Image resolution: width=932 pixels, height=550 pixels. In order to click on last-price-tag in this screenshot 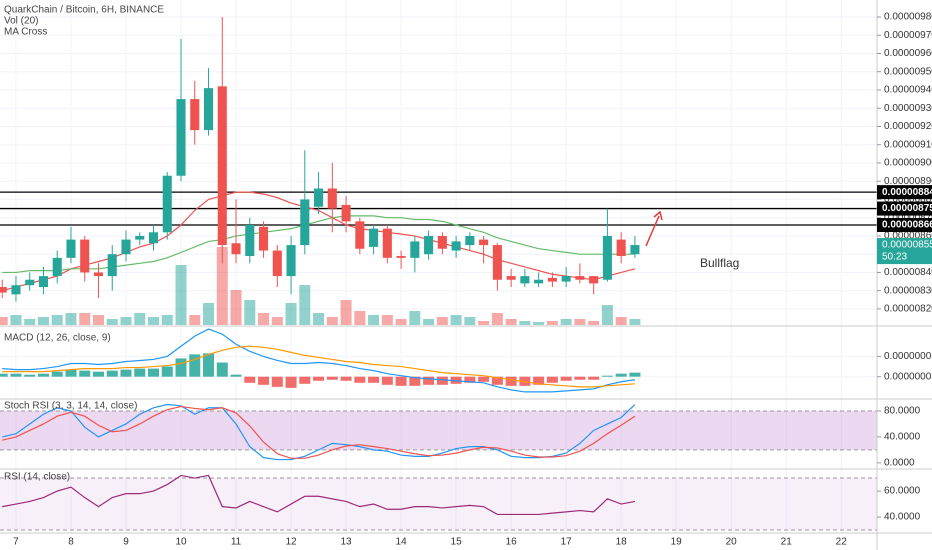, I will do `click(904, 251)`.